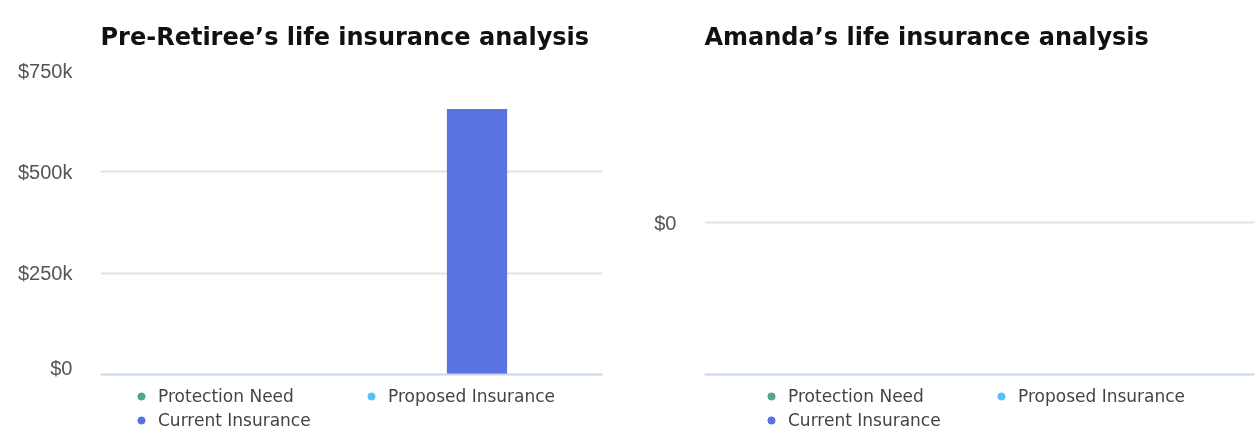 The height and width of the screenshot is (438, 1256). Describe the element at coordinates (926, 36) in the screenshot. I see `text: Amanda’s life insurance analysis` at that location.